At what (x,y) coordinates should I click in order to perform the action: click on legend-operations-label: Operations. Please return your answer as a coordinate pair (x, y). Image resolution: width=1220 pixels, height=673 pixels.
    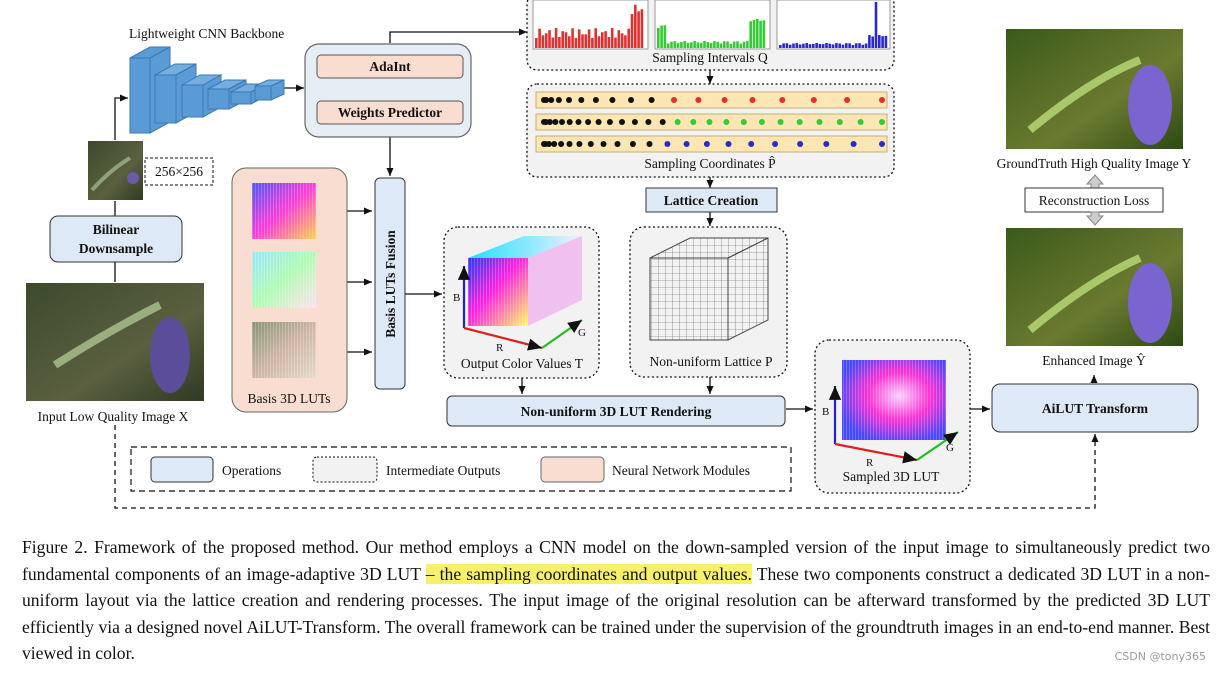
    Looking at the image, I should click on (251, 470).